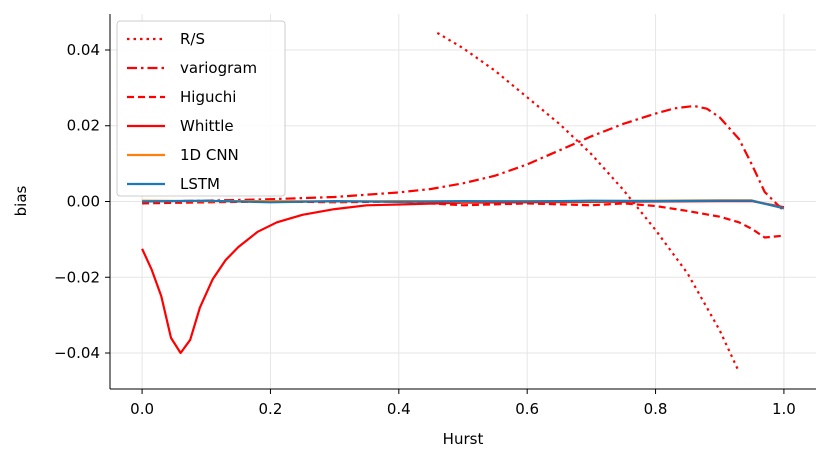 Image resolution: width=830 pixels, height=461 pixels. I want to click on legend: R/S variogram Higuchi Whittle 1D CNN LSTM, so click(201, 108).